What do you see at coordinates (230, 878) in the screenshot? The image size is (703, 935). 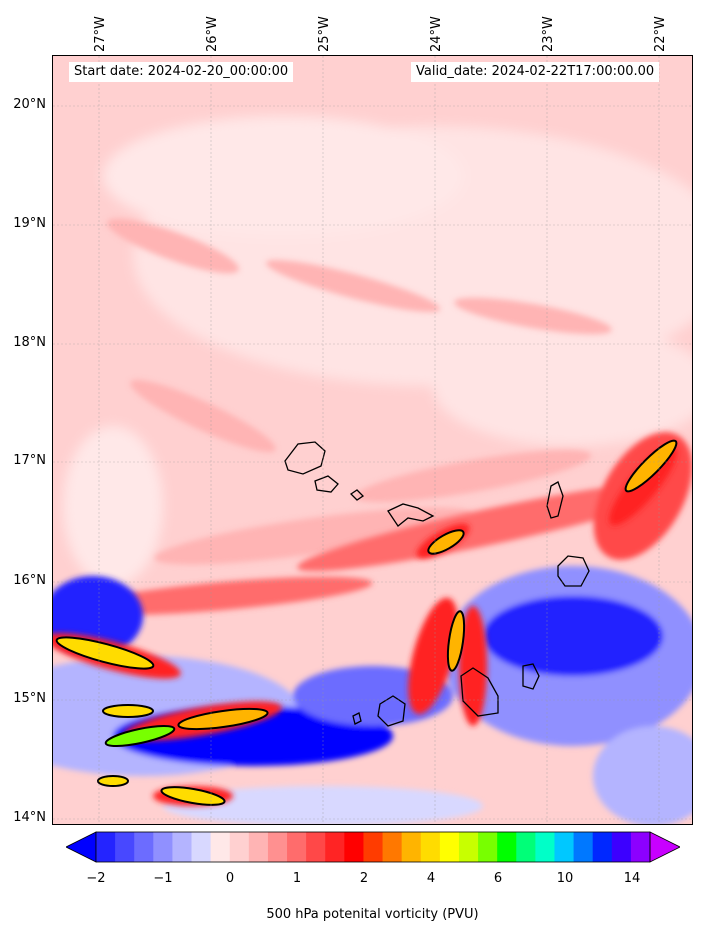 I see `colorbar-tick: 0` at bounding box center [230, 878].